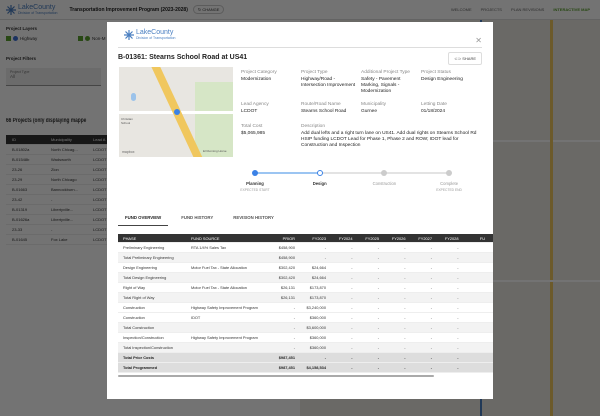 This screenshot has width=600, height=416. Describe the element at coordinates (465, 58) in the screenshot. I see `share-button: ⊂⊃ SHARE` at that location.